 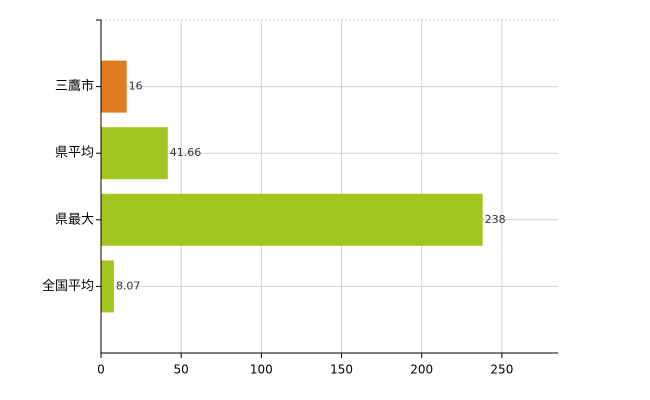 I want to click on x-tick-label: 0, so click(x=101, y=370).